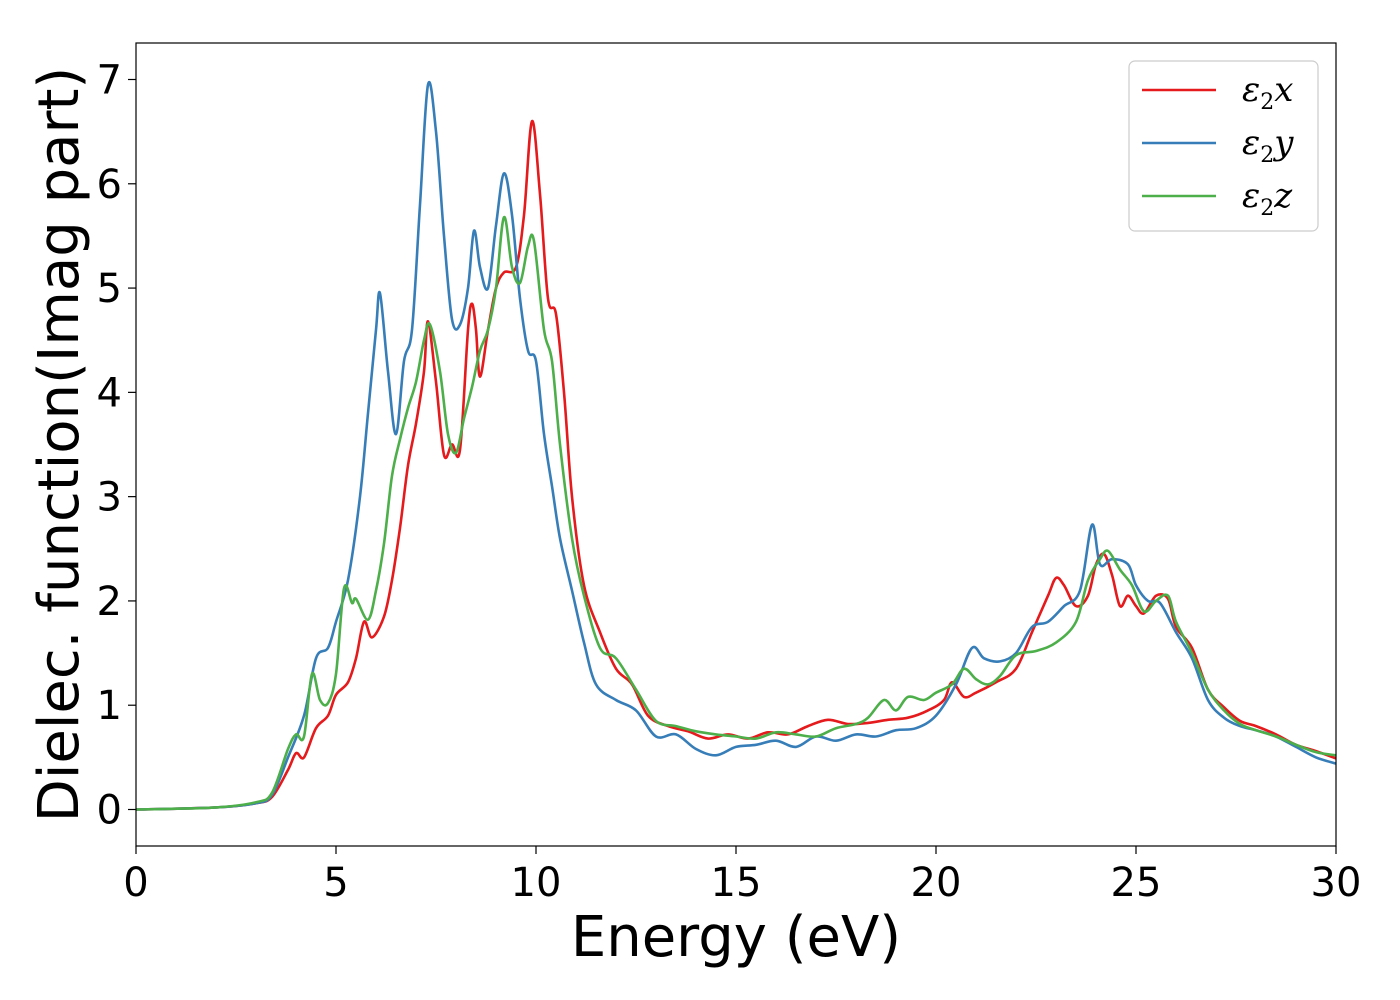  What do you see at coordinates (736, 937) in the screenshot?
I see `x-axis-label: Energy (eV)` at bounding box center [736, 937].